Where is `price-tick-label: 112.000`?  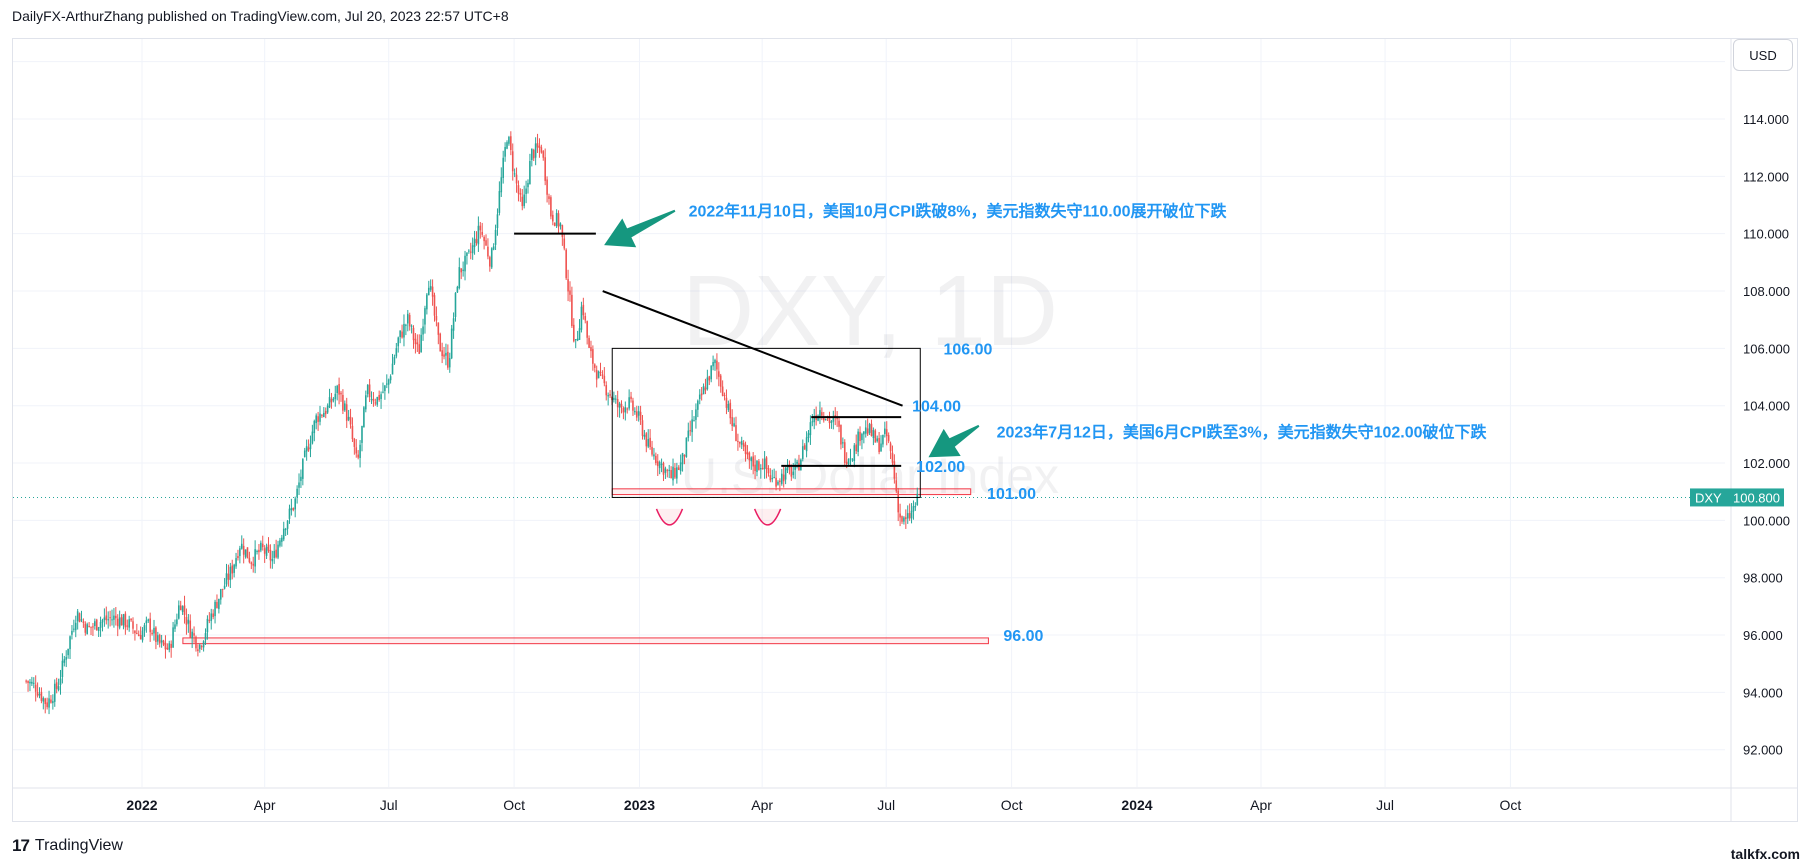 price-tick-label: 112.000 is located at coordinates (1766, 176).